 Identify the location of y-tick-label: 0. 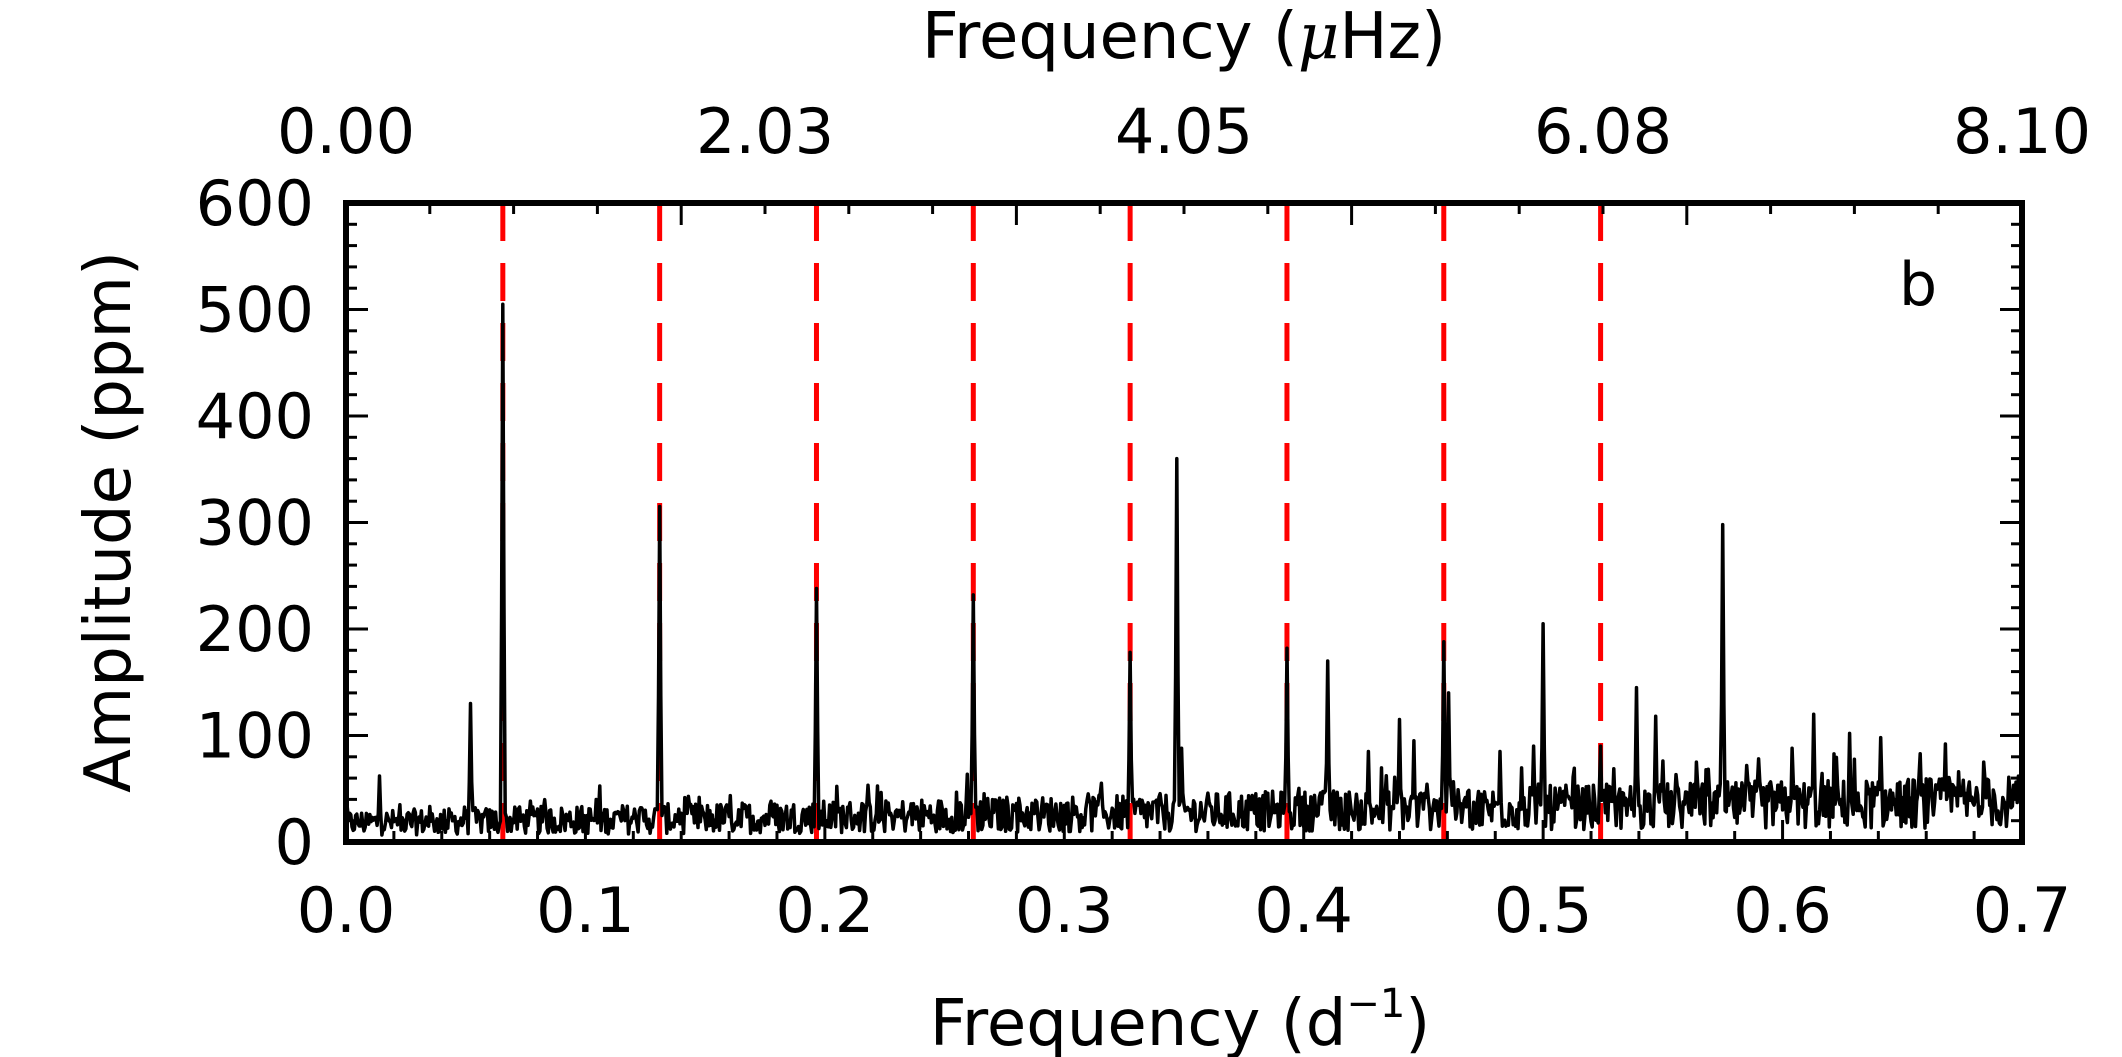
(294, 842).